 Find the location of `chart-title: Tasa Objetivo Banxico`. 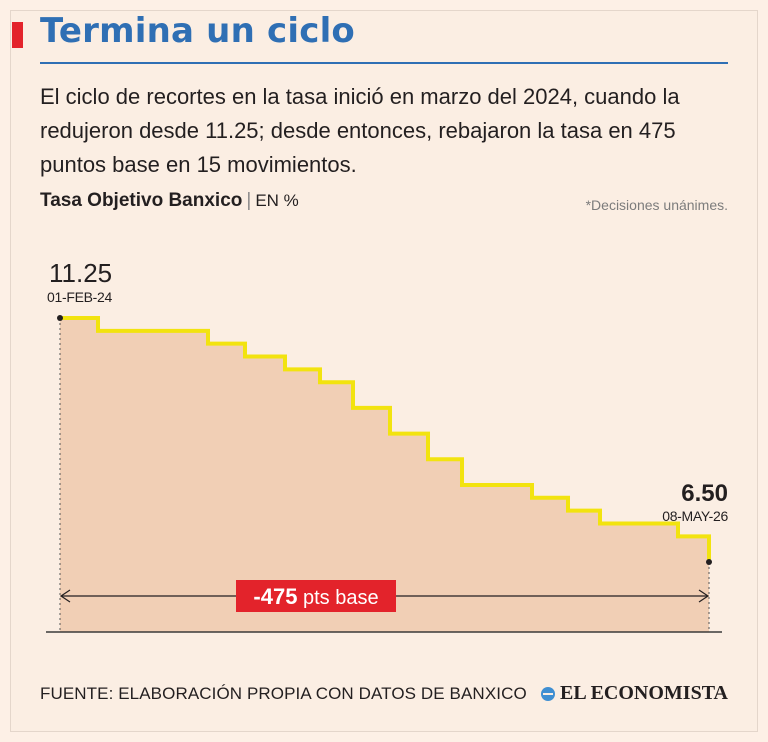

chart-title: Tasa Objetivo Banxico is located at coordinates (141, 200).